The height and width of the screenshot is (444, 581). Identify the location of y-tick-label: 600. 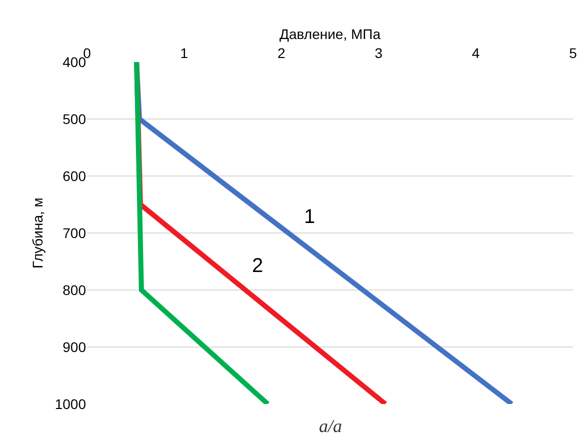
(74, 176).